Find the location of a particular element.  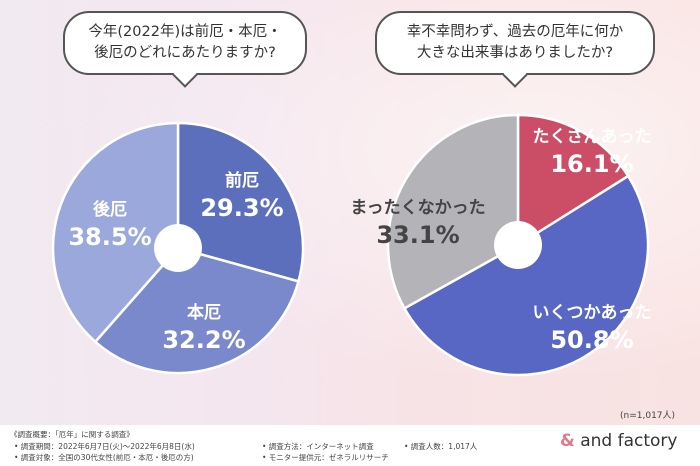

survey-method: • 調査方法：インターネット調査 is located at coordinates (318, 446).